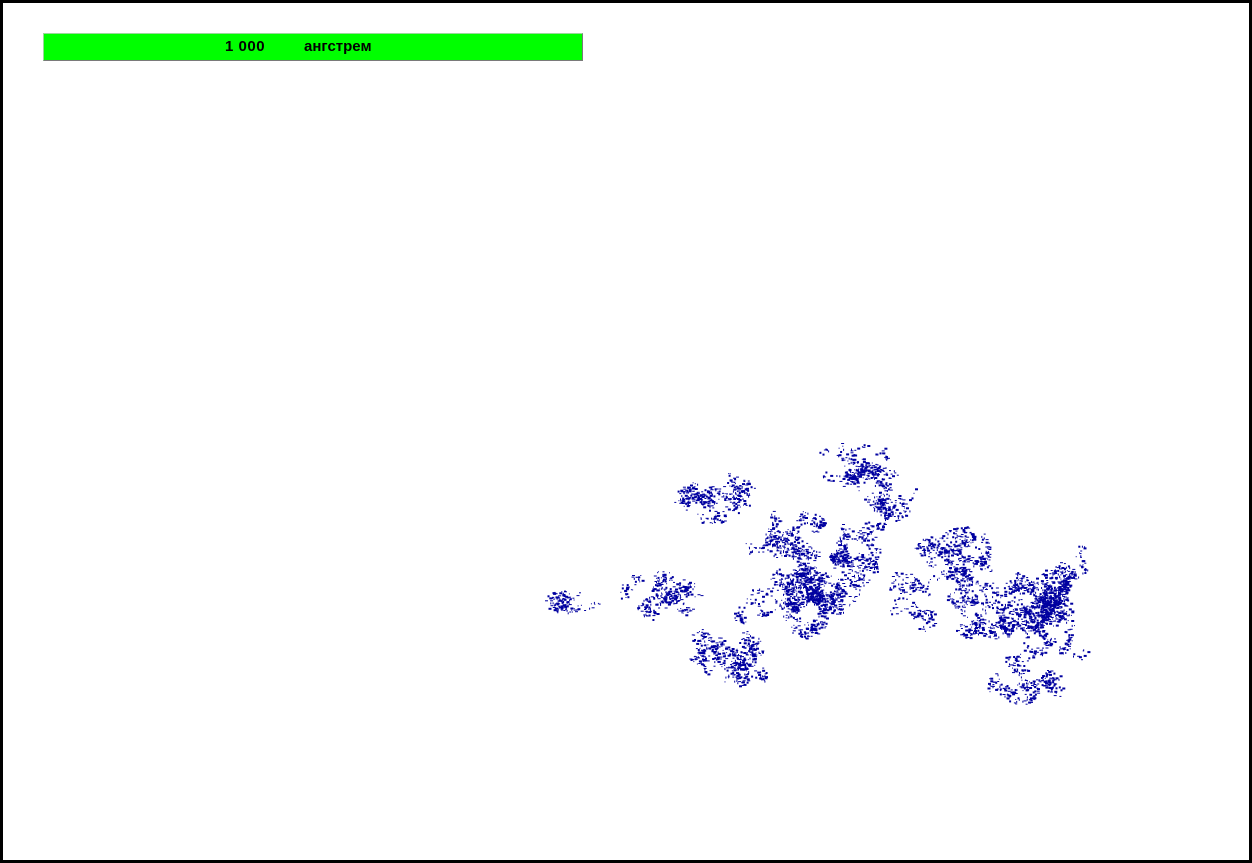 This screenshot has height=863, width=1252. Describe the element at coordinates (338, 46) in the screenshot. I see `scale-unit: ангстрем` at that location.